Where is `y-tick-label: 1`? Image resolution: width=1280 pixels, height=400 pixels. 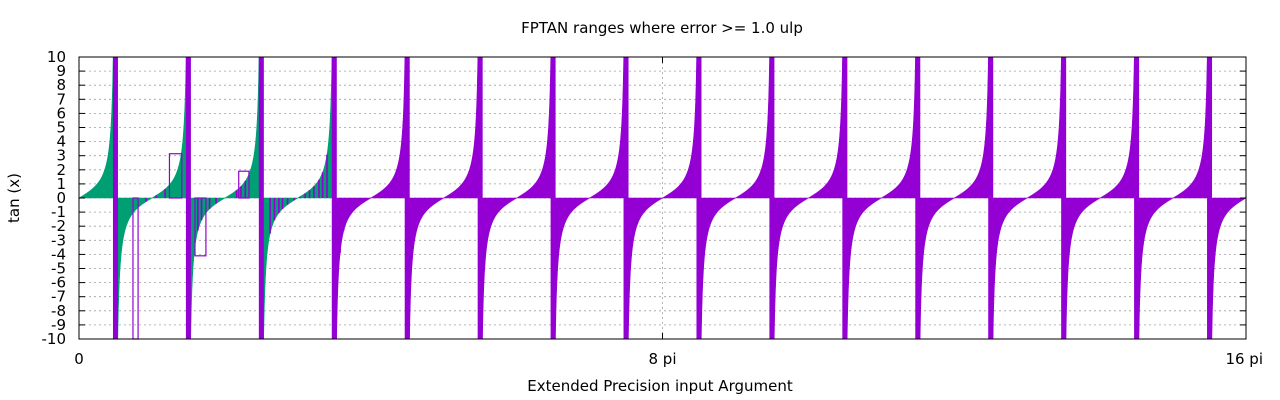 y-tick-label: 1 is located at coordinates (61, 184).